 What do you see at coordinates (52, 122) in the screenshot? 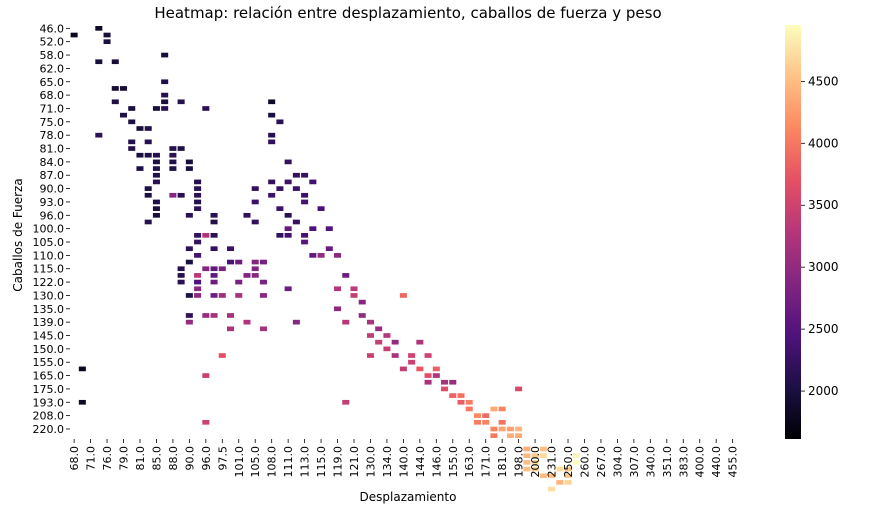
I see `y-tick-label: 75.0` at bounding box center [52, 122].